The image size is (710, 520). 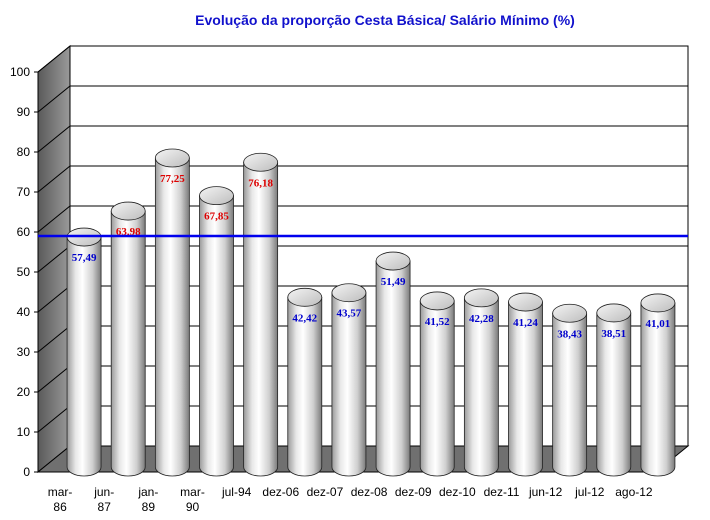 I want to click on x-tick-label: ago-12, so click(x=634, y=492).